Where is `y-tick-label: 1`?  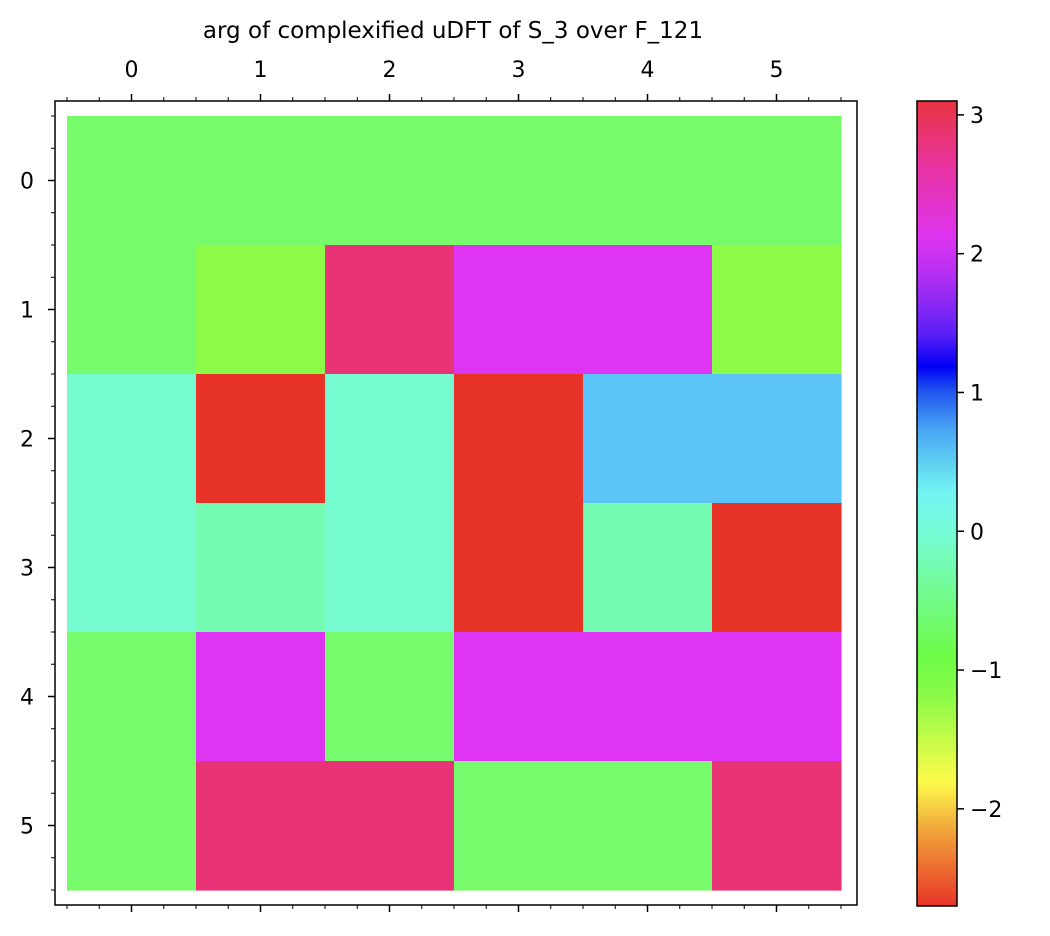 y-tick-label: 1 is located at coordinates (27, 311).